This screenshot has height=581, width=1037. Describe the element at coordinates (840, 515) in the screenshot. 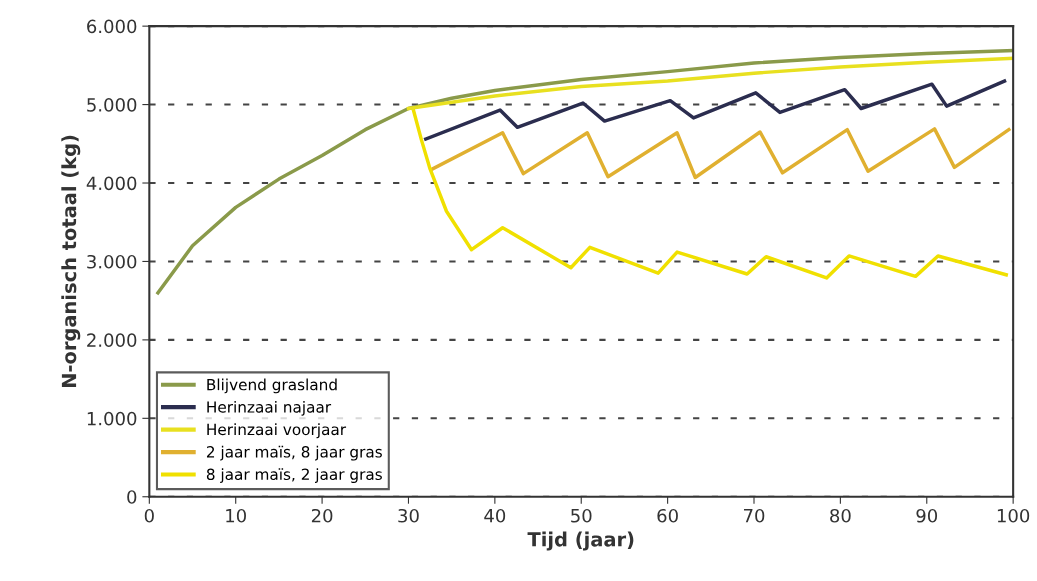

I see `x-tick-label: 80` at that location.